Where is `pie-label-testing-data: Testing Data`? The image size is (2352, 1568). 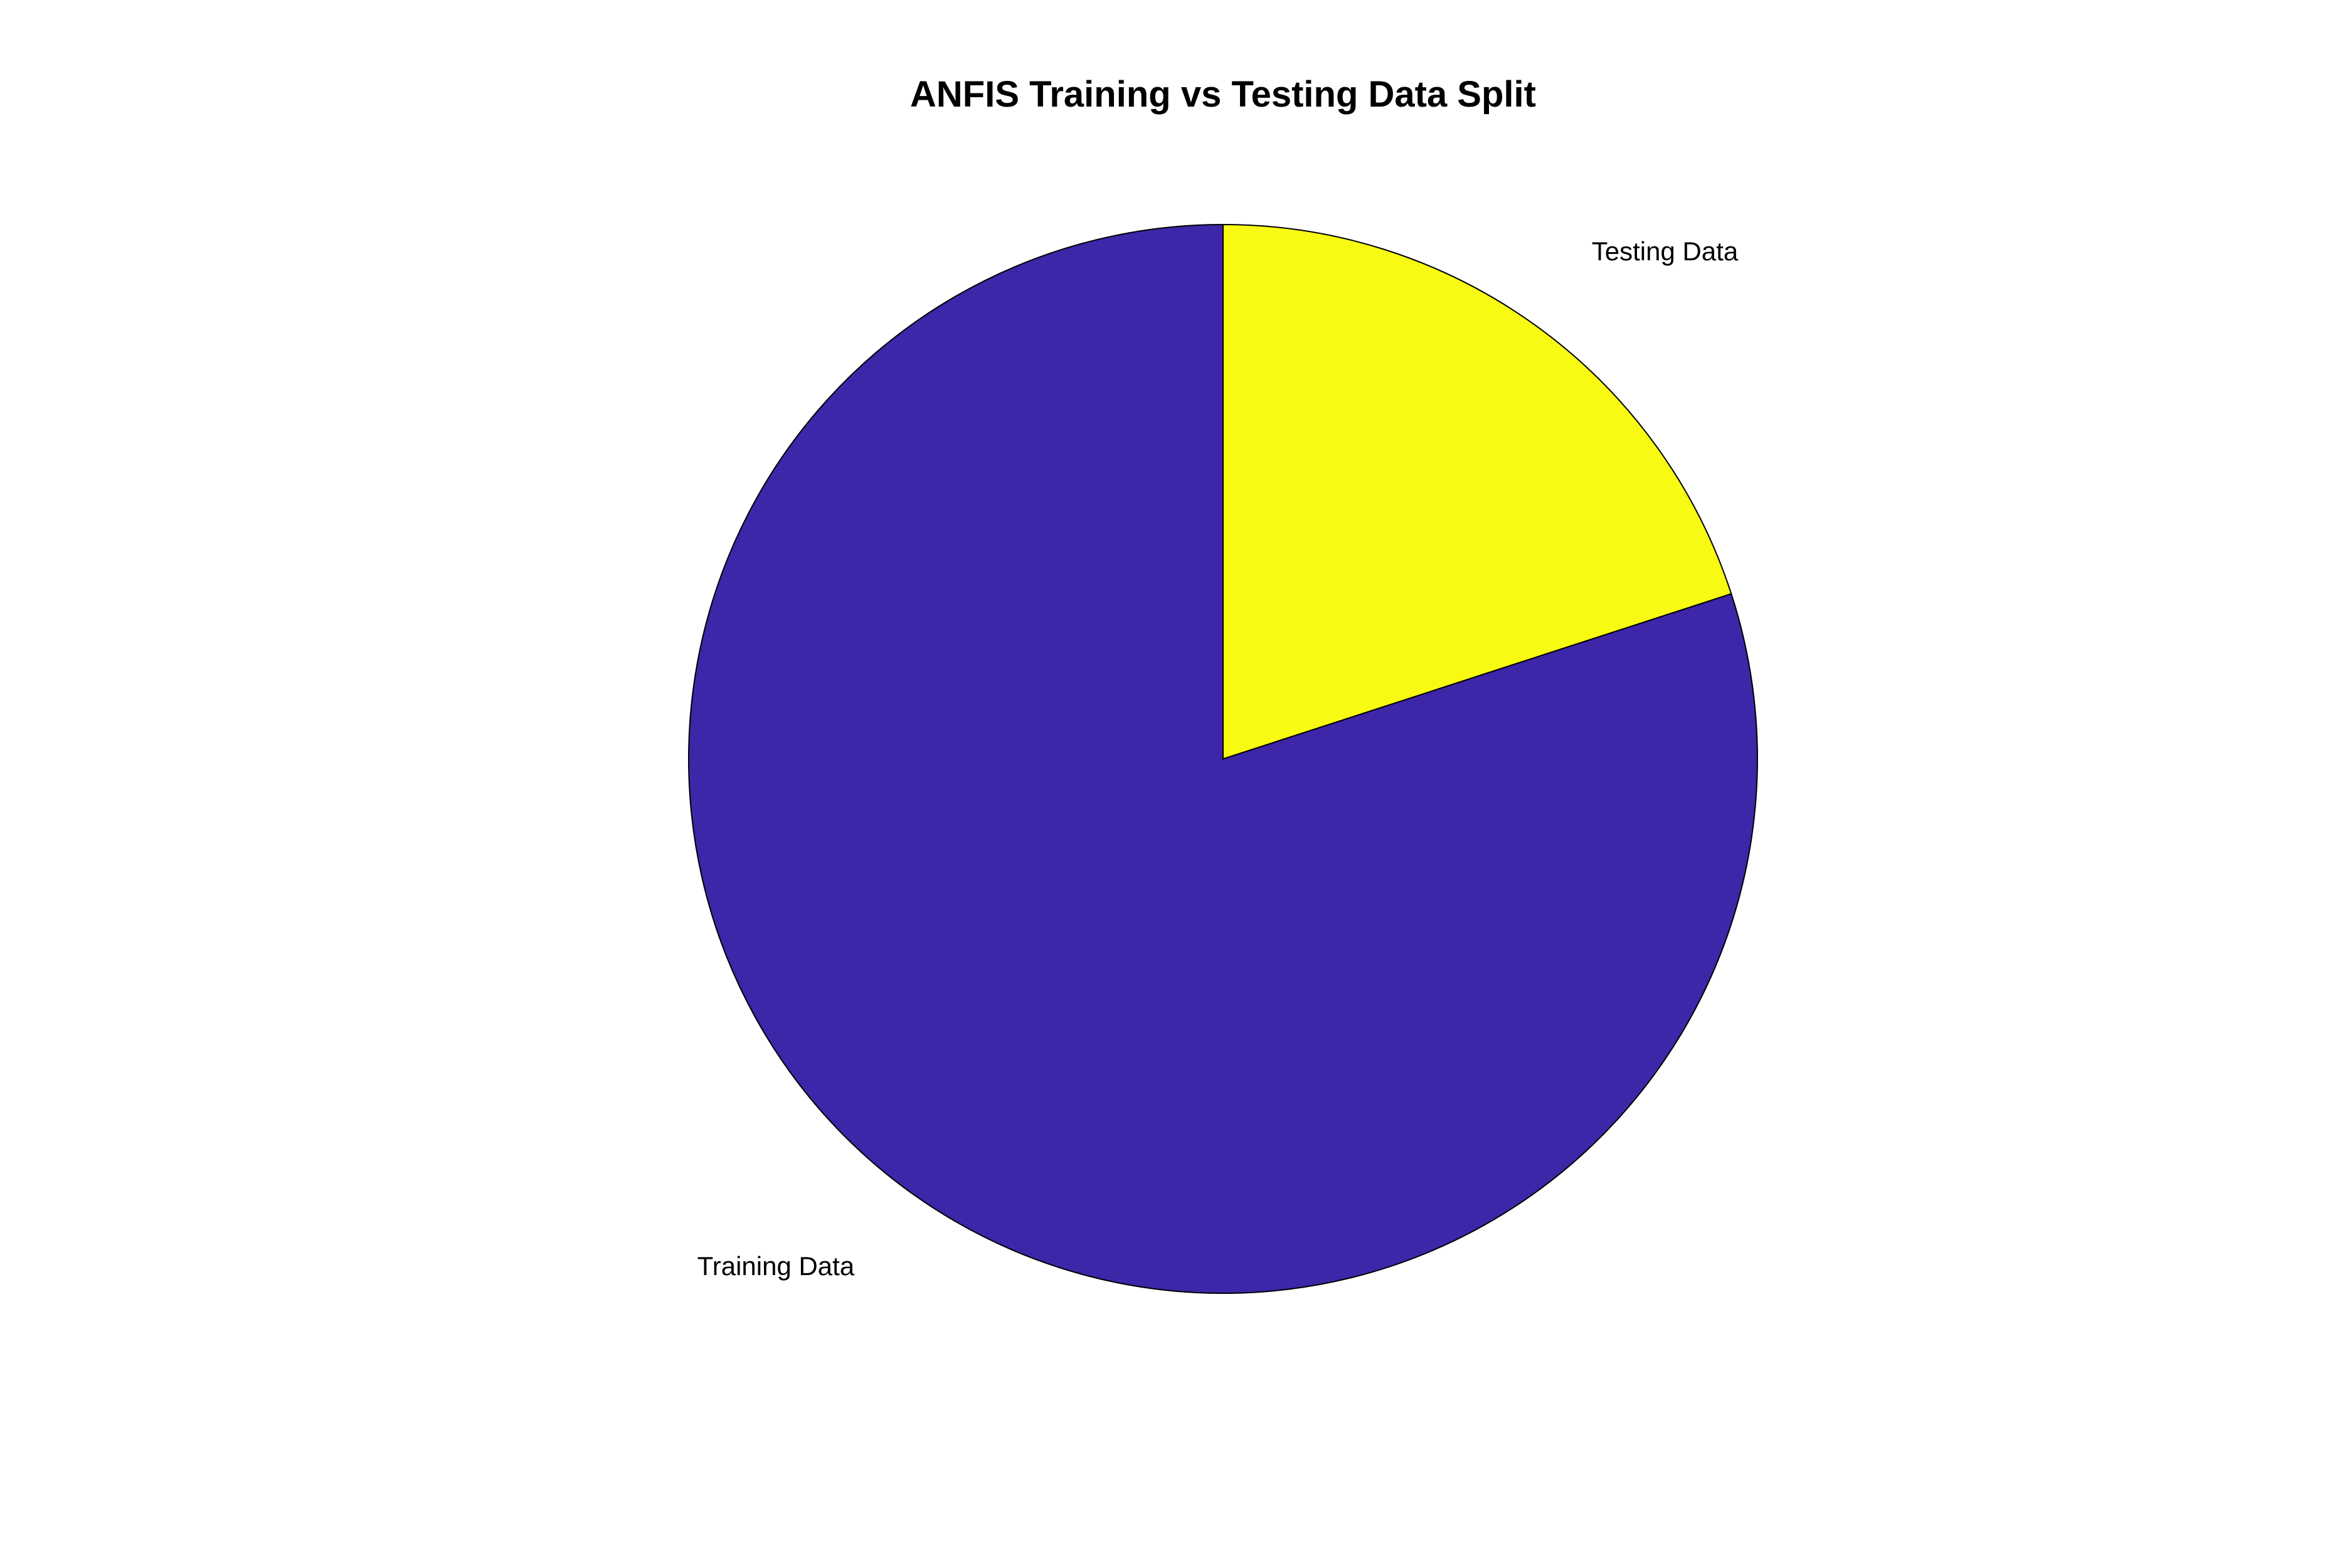
pie-label-testing-data: Testing Data is located at coordinates (1665, 251).